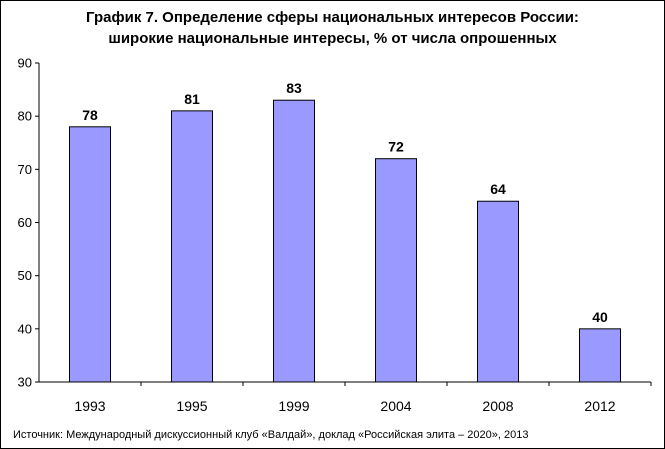 Image resolution: width=665 pixels, height=449 pixels. What do you see at coordinates (294, 88) in the screenshot?
I see `data-label-1999: 83` at bounding box center [294, 88].